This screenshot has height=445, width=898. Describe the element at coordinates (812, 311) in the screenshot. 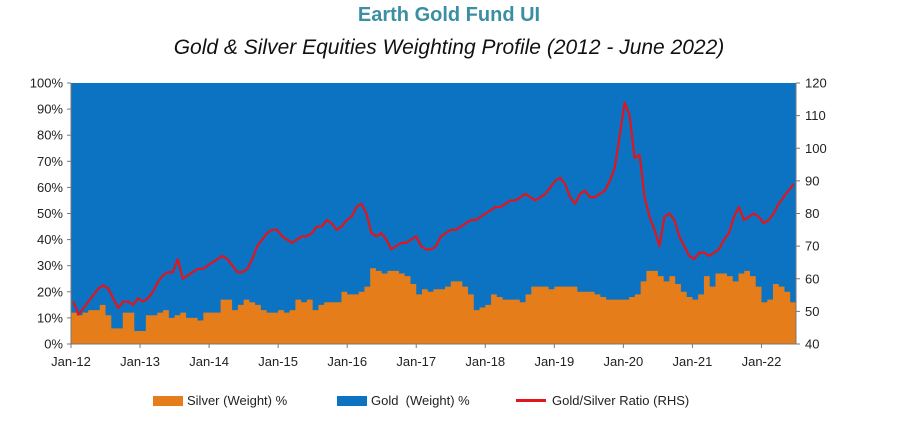

I see `right-tick-label: 50` at that location.